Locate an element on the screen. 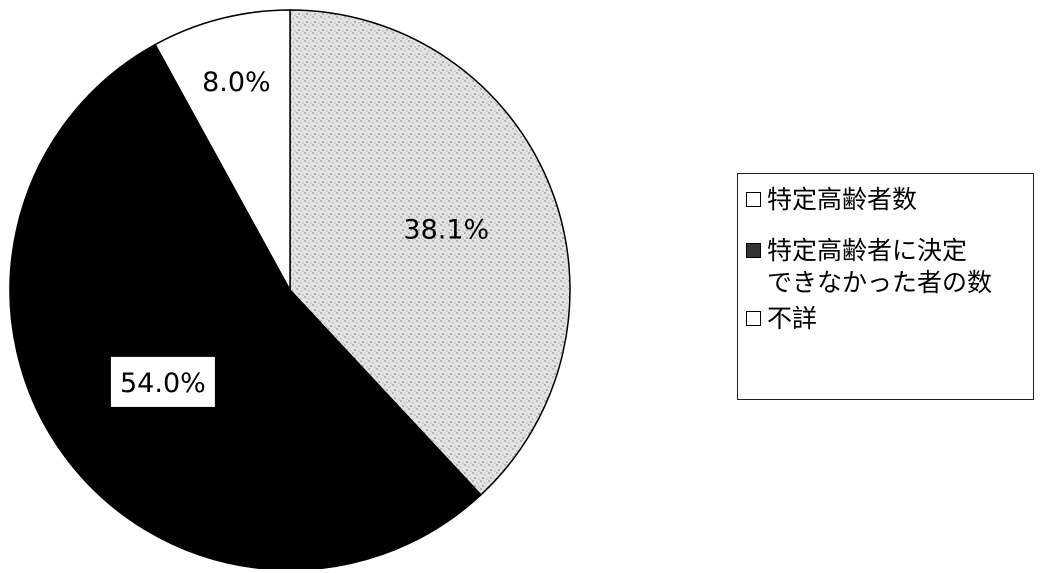  legend-label-specified-elderly: 特定高齢者数 is located at coordinates (842, 199).